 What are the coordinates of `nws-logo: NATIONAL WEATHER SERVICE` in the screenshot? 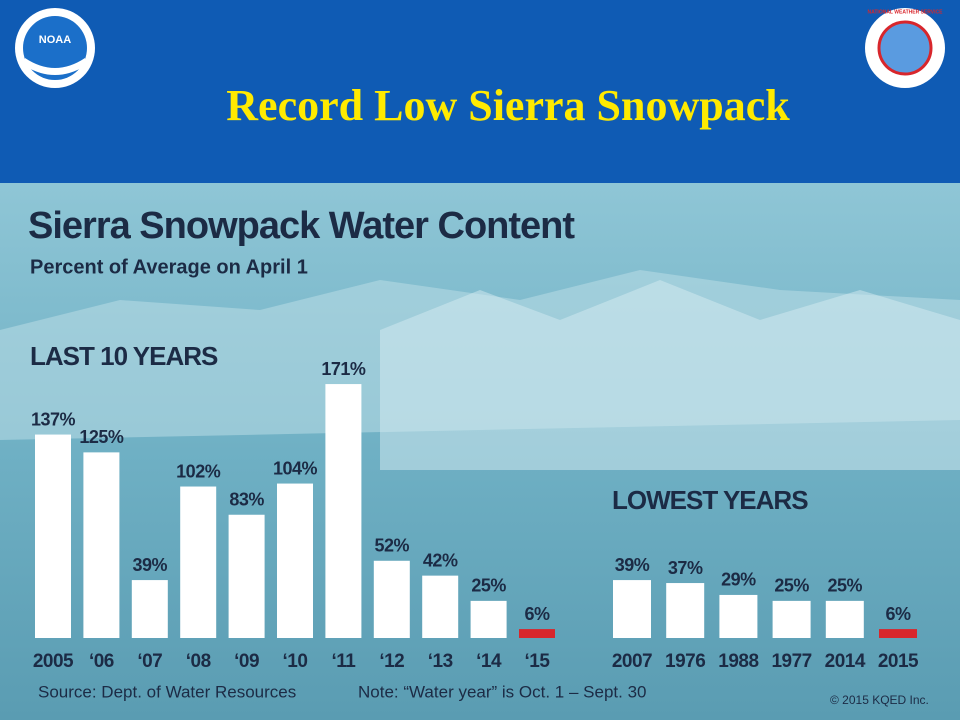 It's located at (905, 48).